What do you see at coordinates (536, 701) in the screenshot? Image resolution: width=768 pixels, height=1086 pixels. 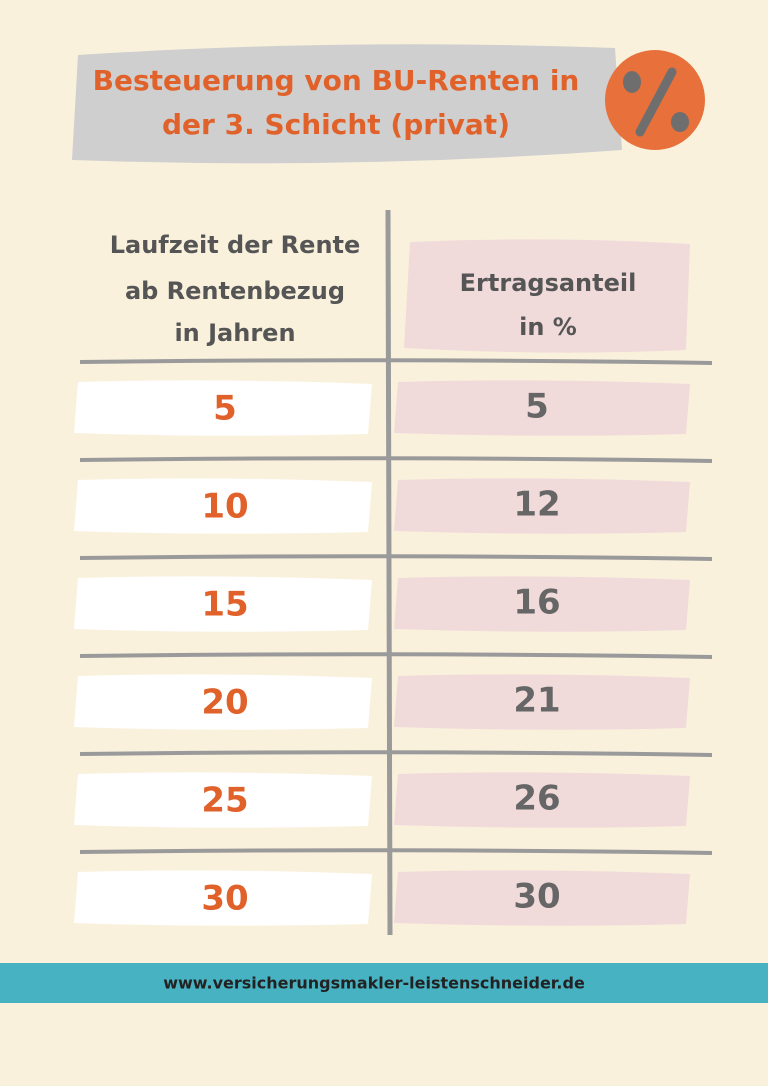 I see `share-value: 21` at bounding box center [536, 701].